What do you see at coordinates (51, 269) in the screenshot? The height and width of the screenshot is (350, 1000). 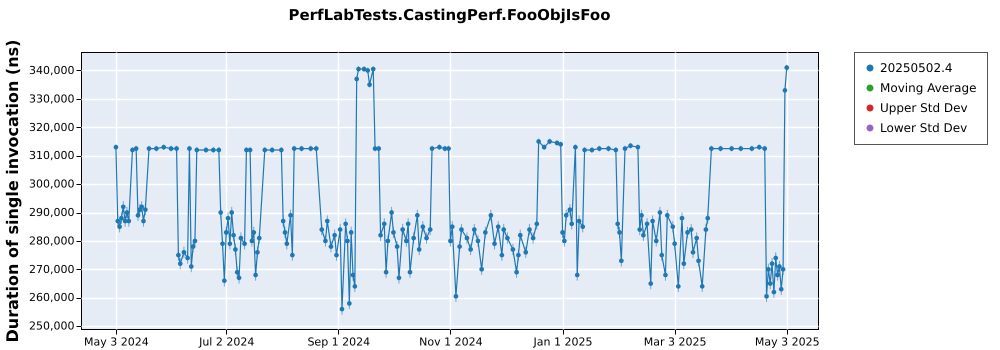 I see `y-tick-label: 270,000` at bounding box center [51, 269].